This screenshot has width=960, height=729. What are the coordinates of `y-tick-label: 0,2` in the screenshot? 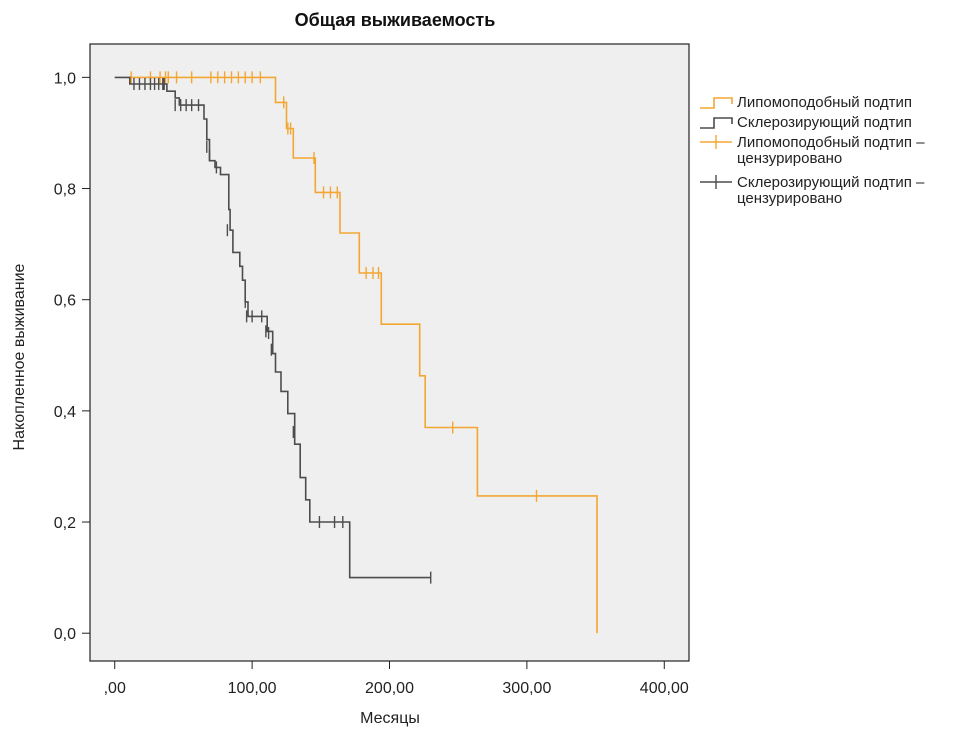 It's located at (65, 523).